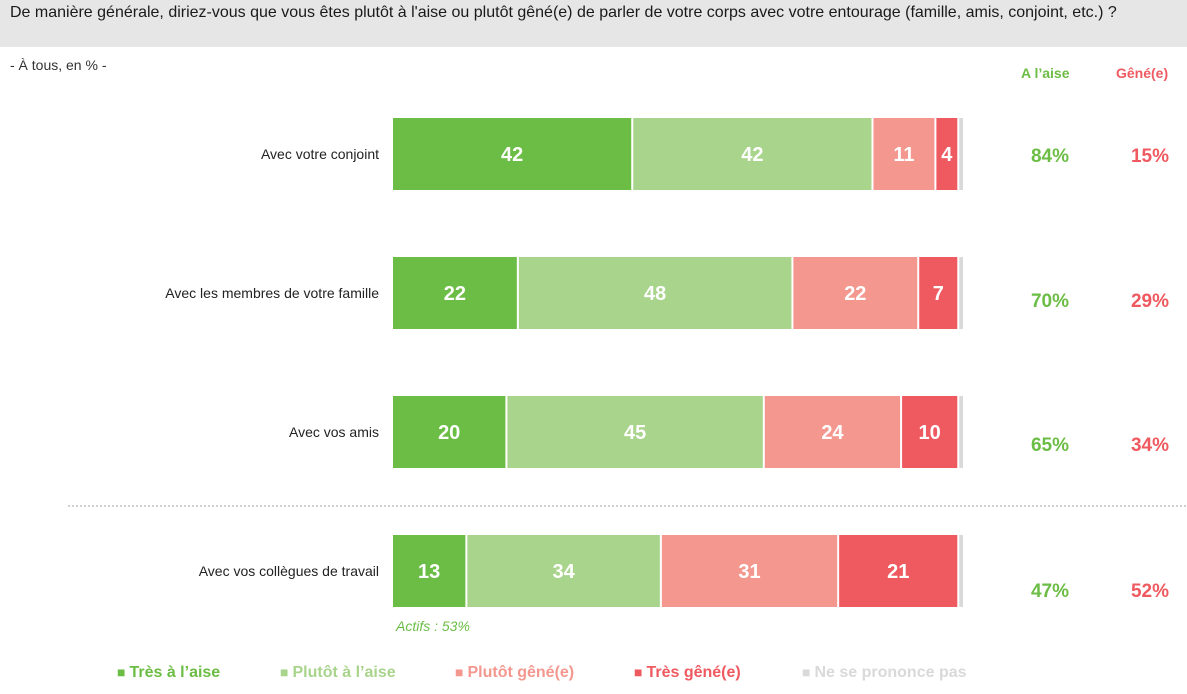 The image size is (1187, 694). Describe the element at coordinates (1150, 156) in the screenshot. I see `total-gene: 15%` at that location.